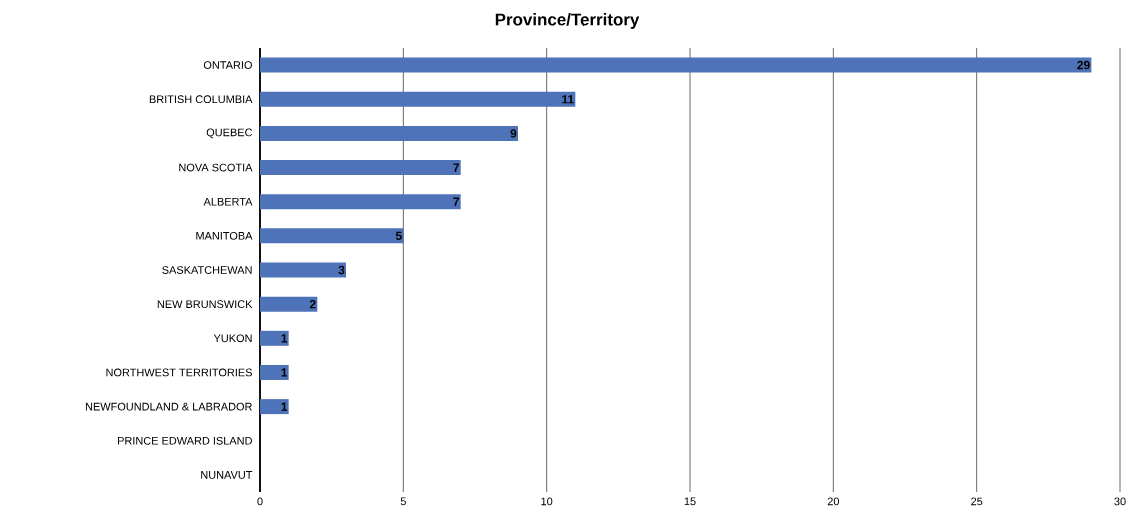 The height and width of the screenshot is (512, 1134). Describe the element at coordinates (232, 338) in the screenshot. I see `y-tick-label: YUKON` at that location.